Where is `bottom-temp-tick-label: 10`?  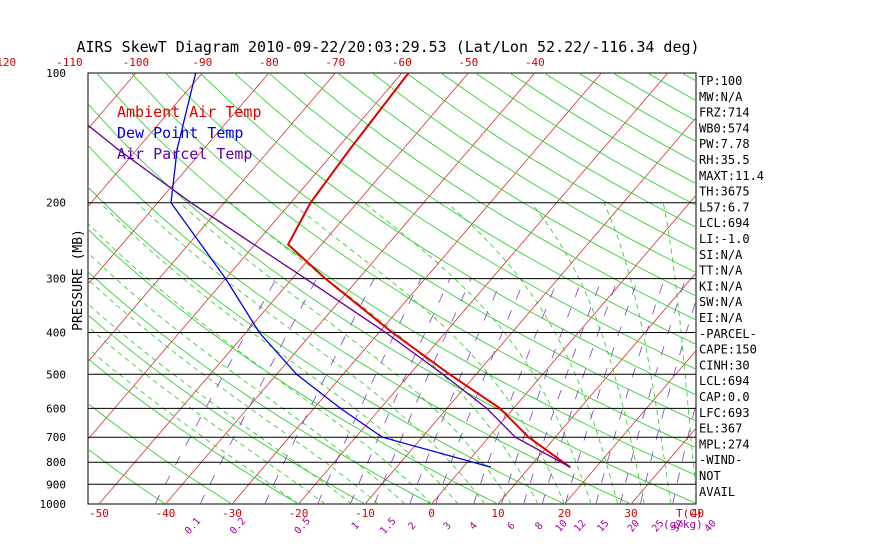
bottom-temp-tick-label: 10 is located at coordinates (497, 513).